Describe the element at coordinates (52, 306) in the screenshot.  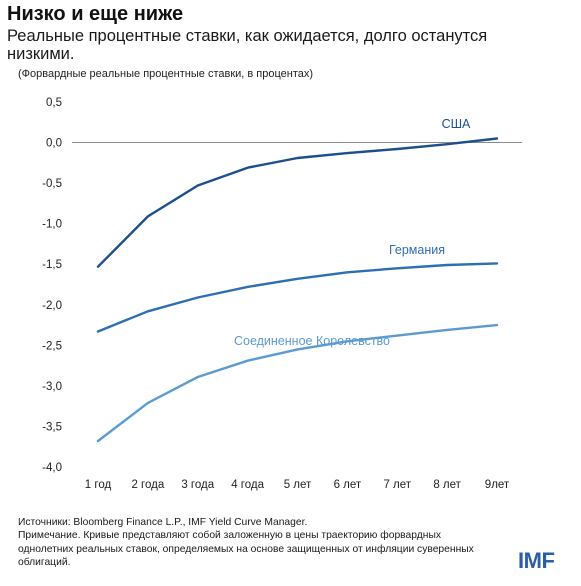
I see `y-tick-label: -2,0` at that location.